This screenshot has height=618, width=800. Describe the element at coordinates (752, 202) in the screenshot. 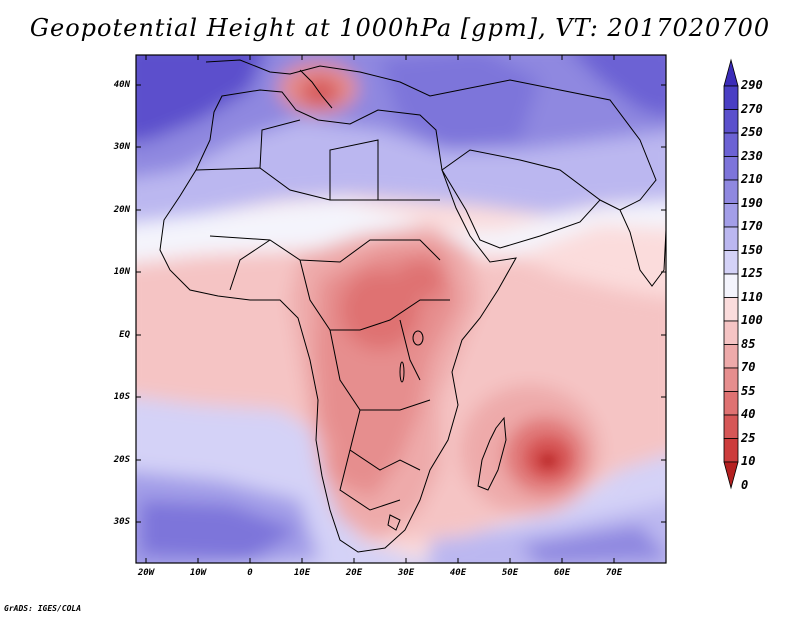

I see `colorbar-label: 190` at that location.